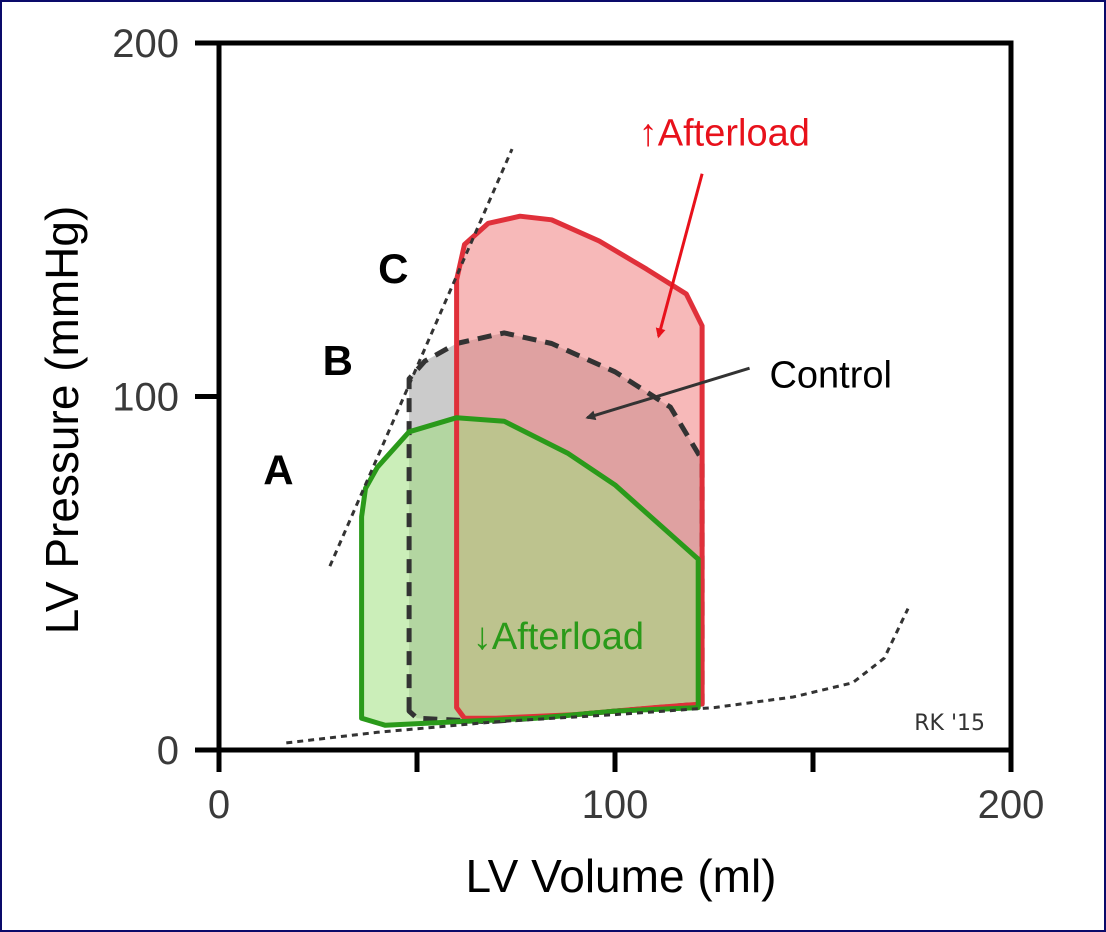 Image resolution: width=1106 pixels, height=932 pixels. I want to click on point-label-b: B, so click(338, 360).